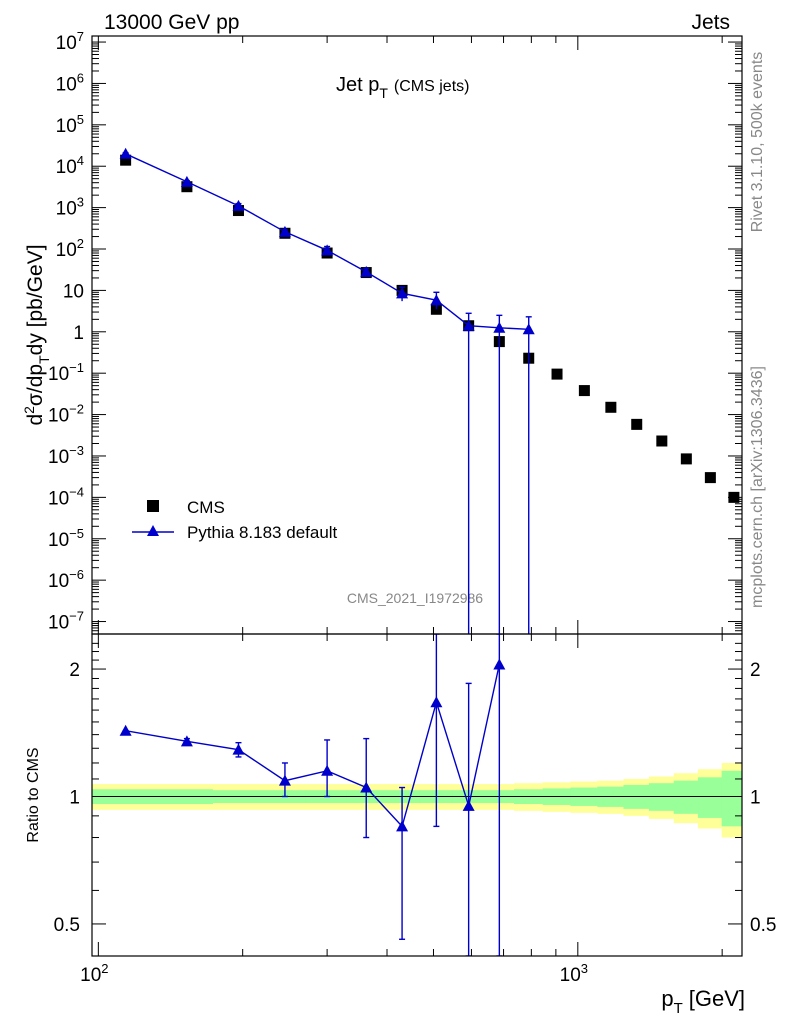 The width and height of the screenshot is (786, 1024). Describe the element at coordinates (703, 1001) in the screenshot. I see `x-axis-label: pT [GeV]` at that location.